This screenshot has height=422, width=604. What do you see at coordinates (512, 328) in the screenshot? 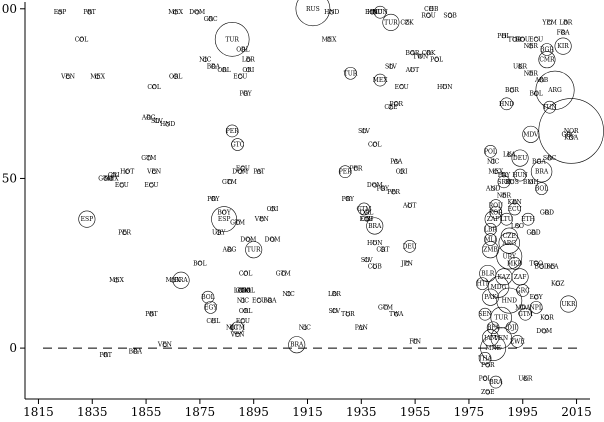
I see `point-label: DJI` at bounding box center [512, 328].